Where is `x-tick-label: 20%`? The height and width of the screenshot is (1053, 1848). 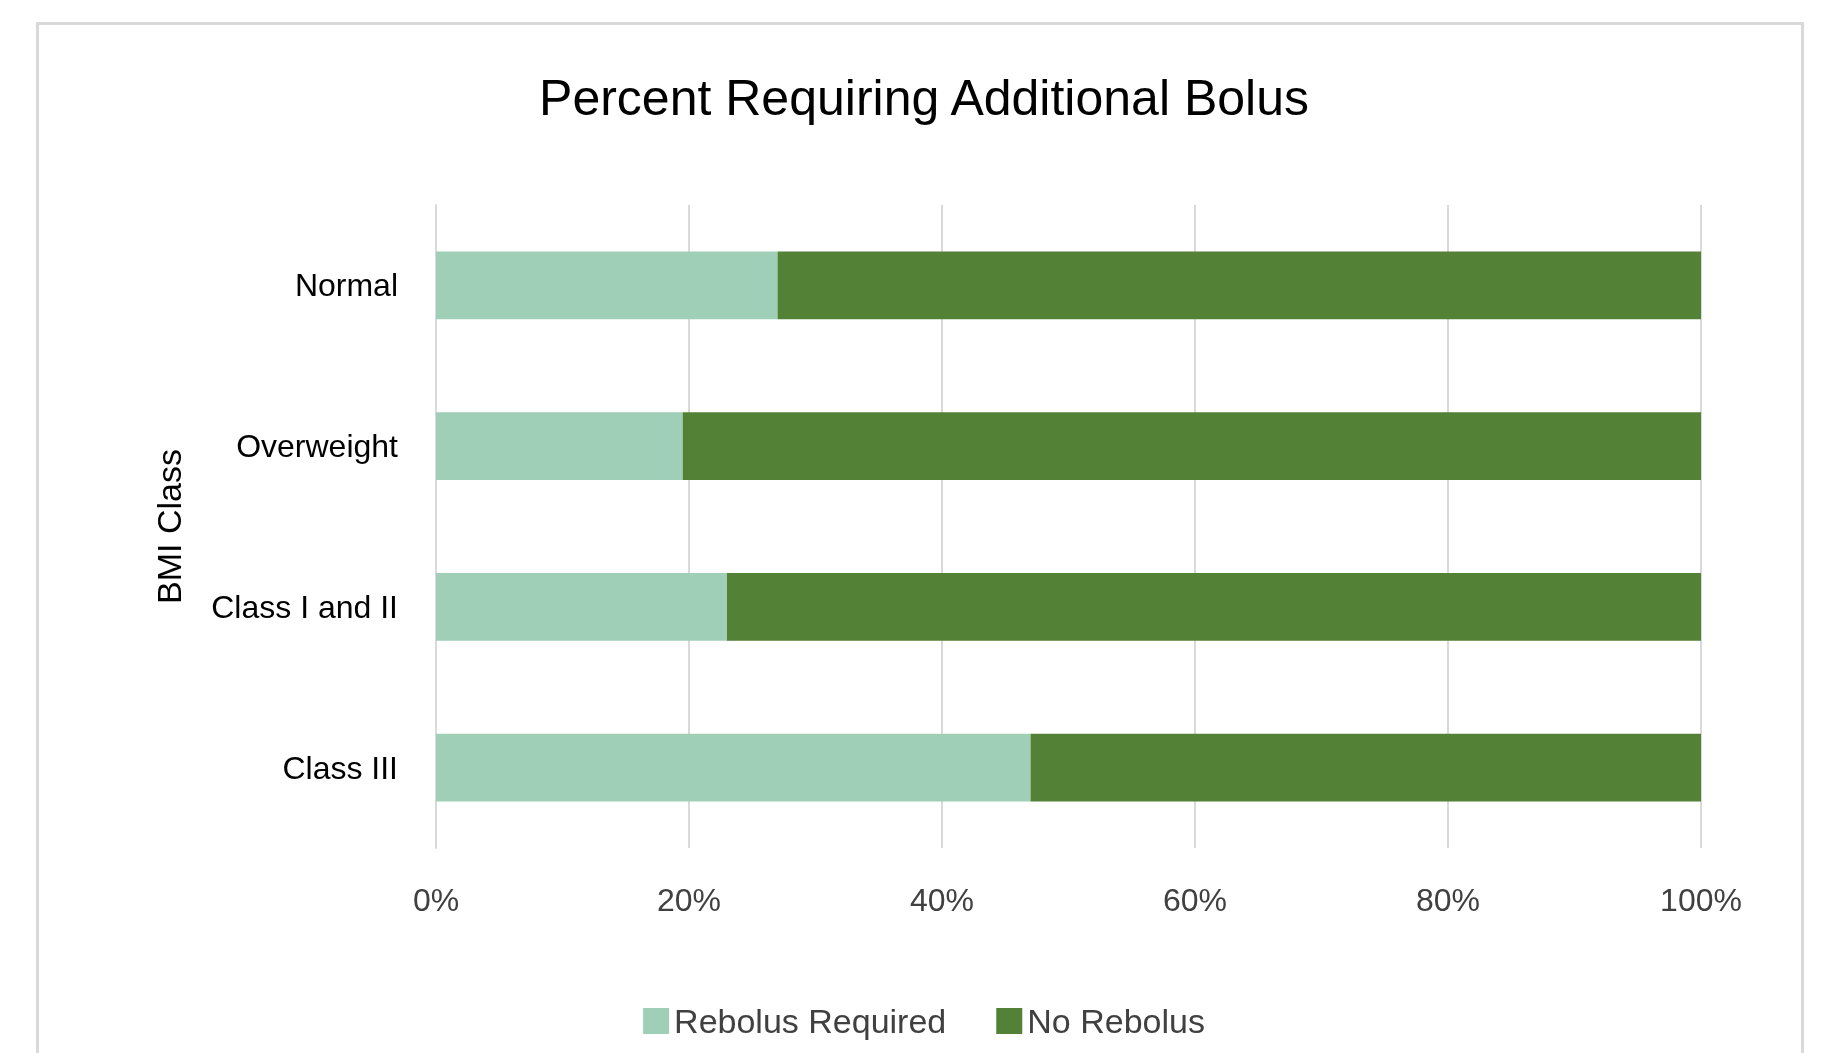 x-tick-label: 20% is located at coordinates (689, 900).